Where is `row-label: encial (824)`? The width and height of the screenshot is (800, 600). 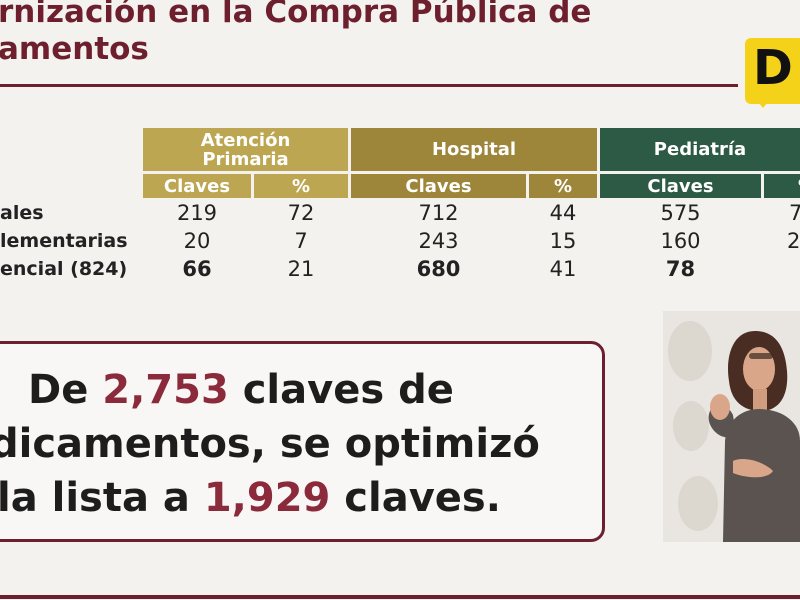 row-label: encial (824) is located at coordinates (64, 269).